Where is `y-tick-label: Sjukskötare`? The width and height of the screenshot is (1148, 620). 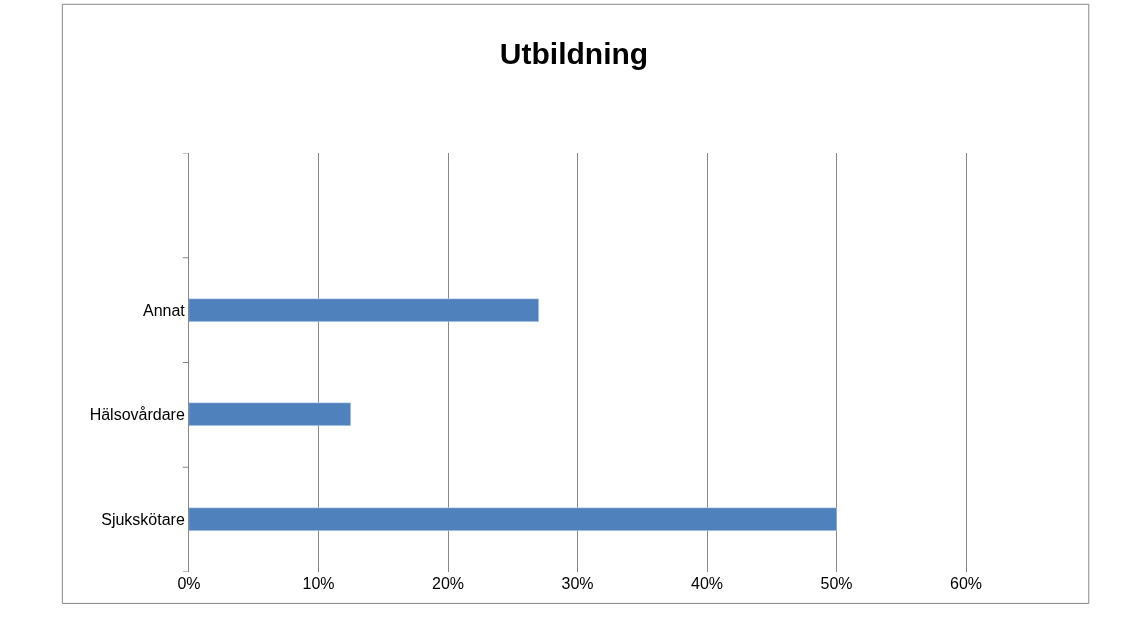 y-tick-label: Sjukskötare is located at coordinates (143, 520).